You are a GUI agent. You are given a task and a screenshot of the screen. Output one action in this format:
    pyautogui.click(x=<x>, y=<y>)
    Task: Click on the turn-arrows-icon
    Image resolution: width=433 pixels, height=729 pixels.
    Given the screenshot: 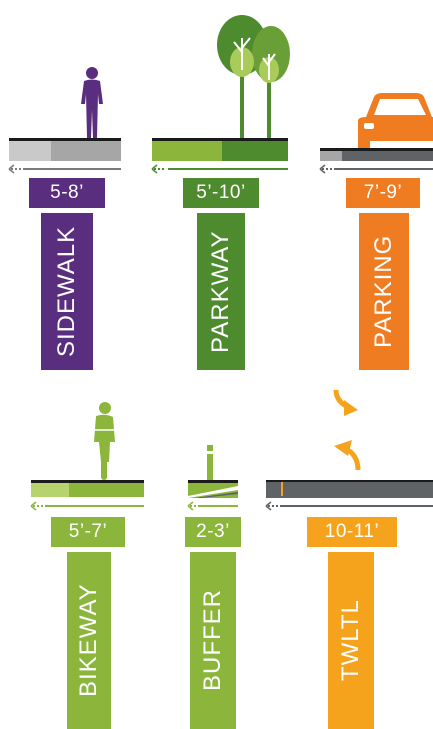 What is the action you would take?
    pyautogui.click(x=347, y=430)
    